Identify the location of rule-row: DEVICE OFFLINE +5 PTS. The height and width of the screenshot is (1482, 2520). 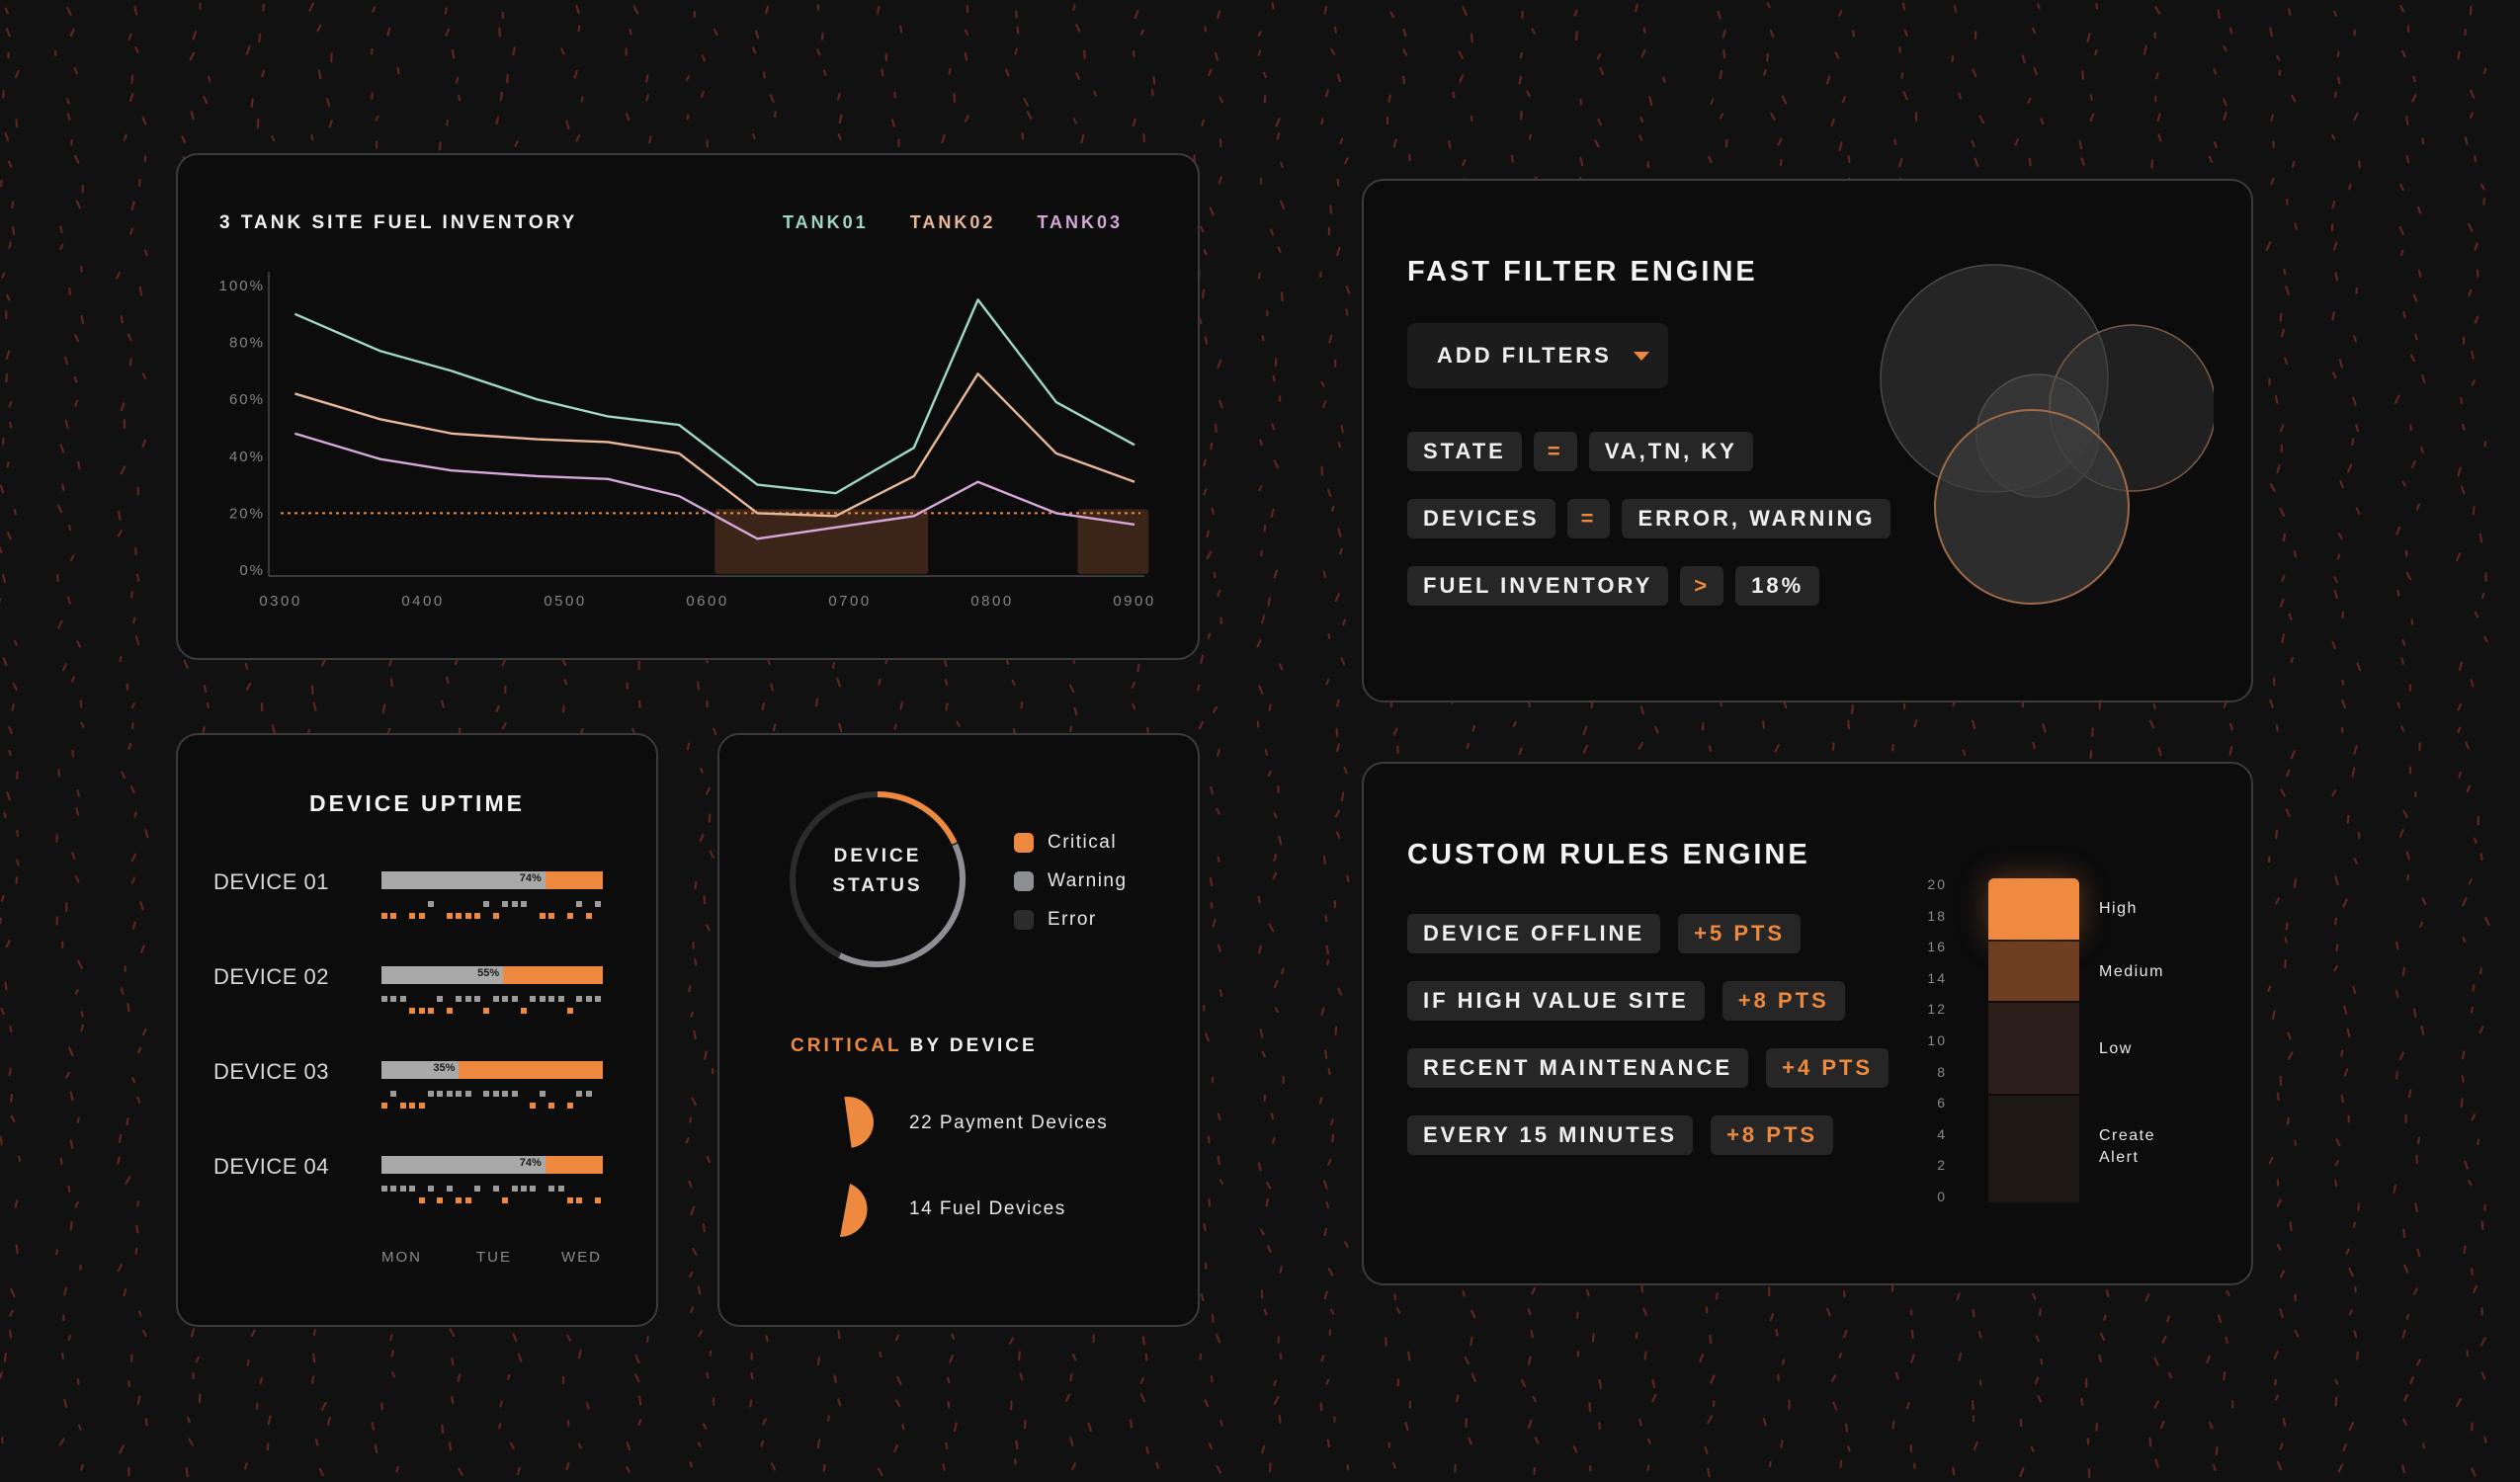
(1604, 933).